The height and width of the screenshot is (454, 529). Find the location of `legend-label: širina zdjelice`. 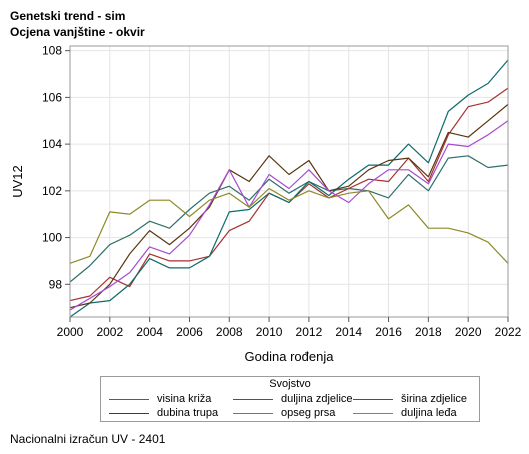

legend-label: širina zdjelice is located at coordinates (434, 399).